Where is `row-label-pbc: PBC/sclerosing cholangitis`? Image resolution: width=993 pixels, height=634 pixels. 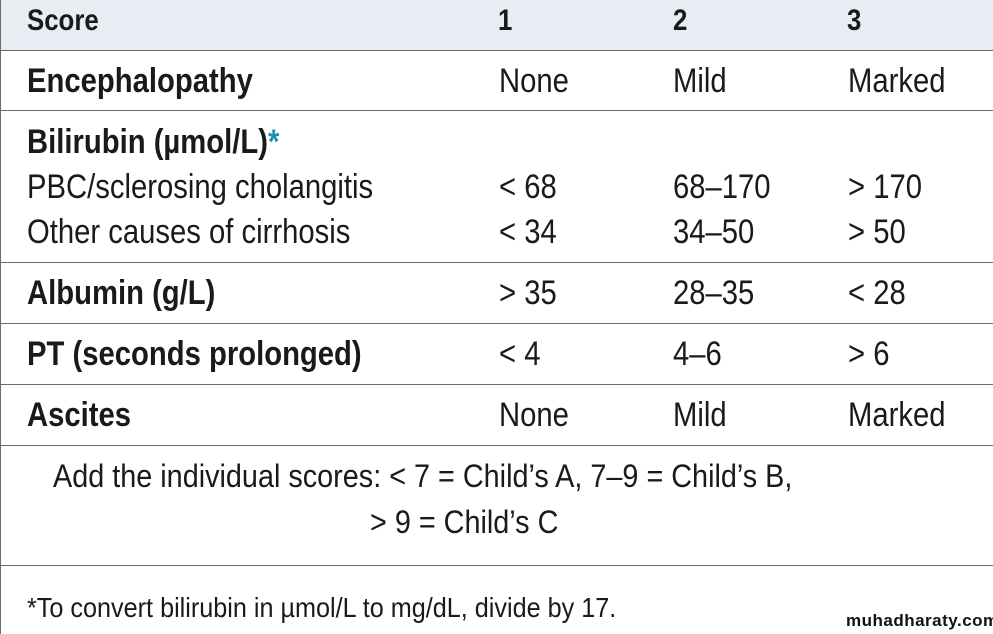
row-label-pbc: PBC/sclerosing cholangitis is located at coordinates (200, 187).